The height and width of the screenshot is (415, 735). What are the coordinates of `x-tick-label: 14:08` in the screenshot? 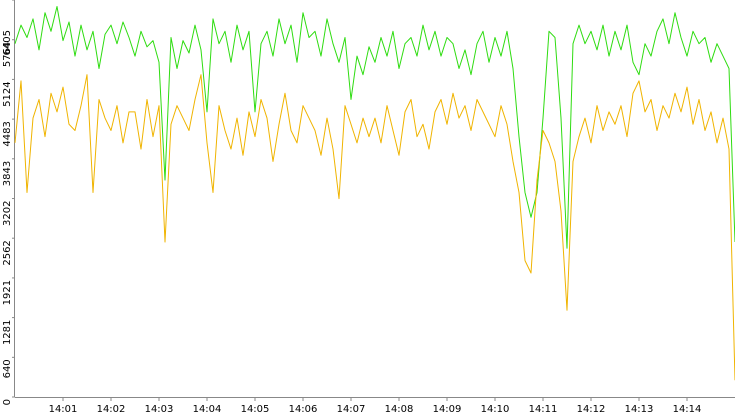 It's located at (399, 409).